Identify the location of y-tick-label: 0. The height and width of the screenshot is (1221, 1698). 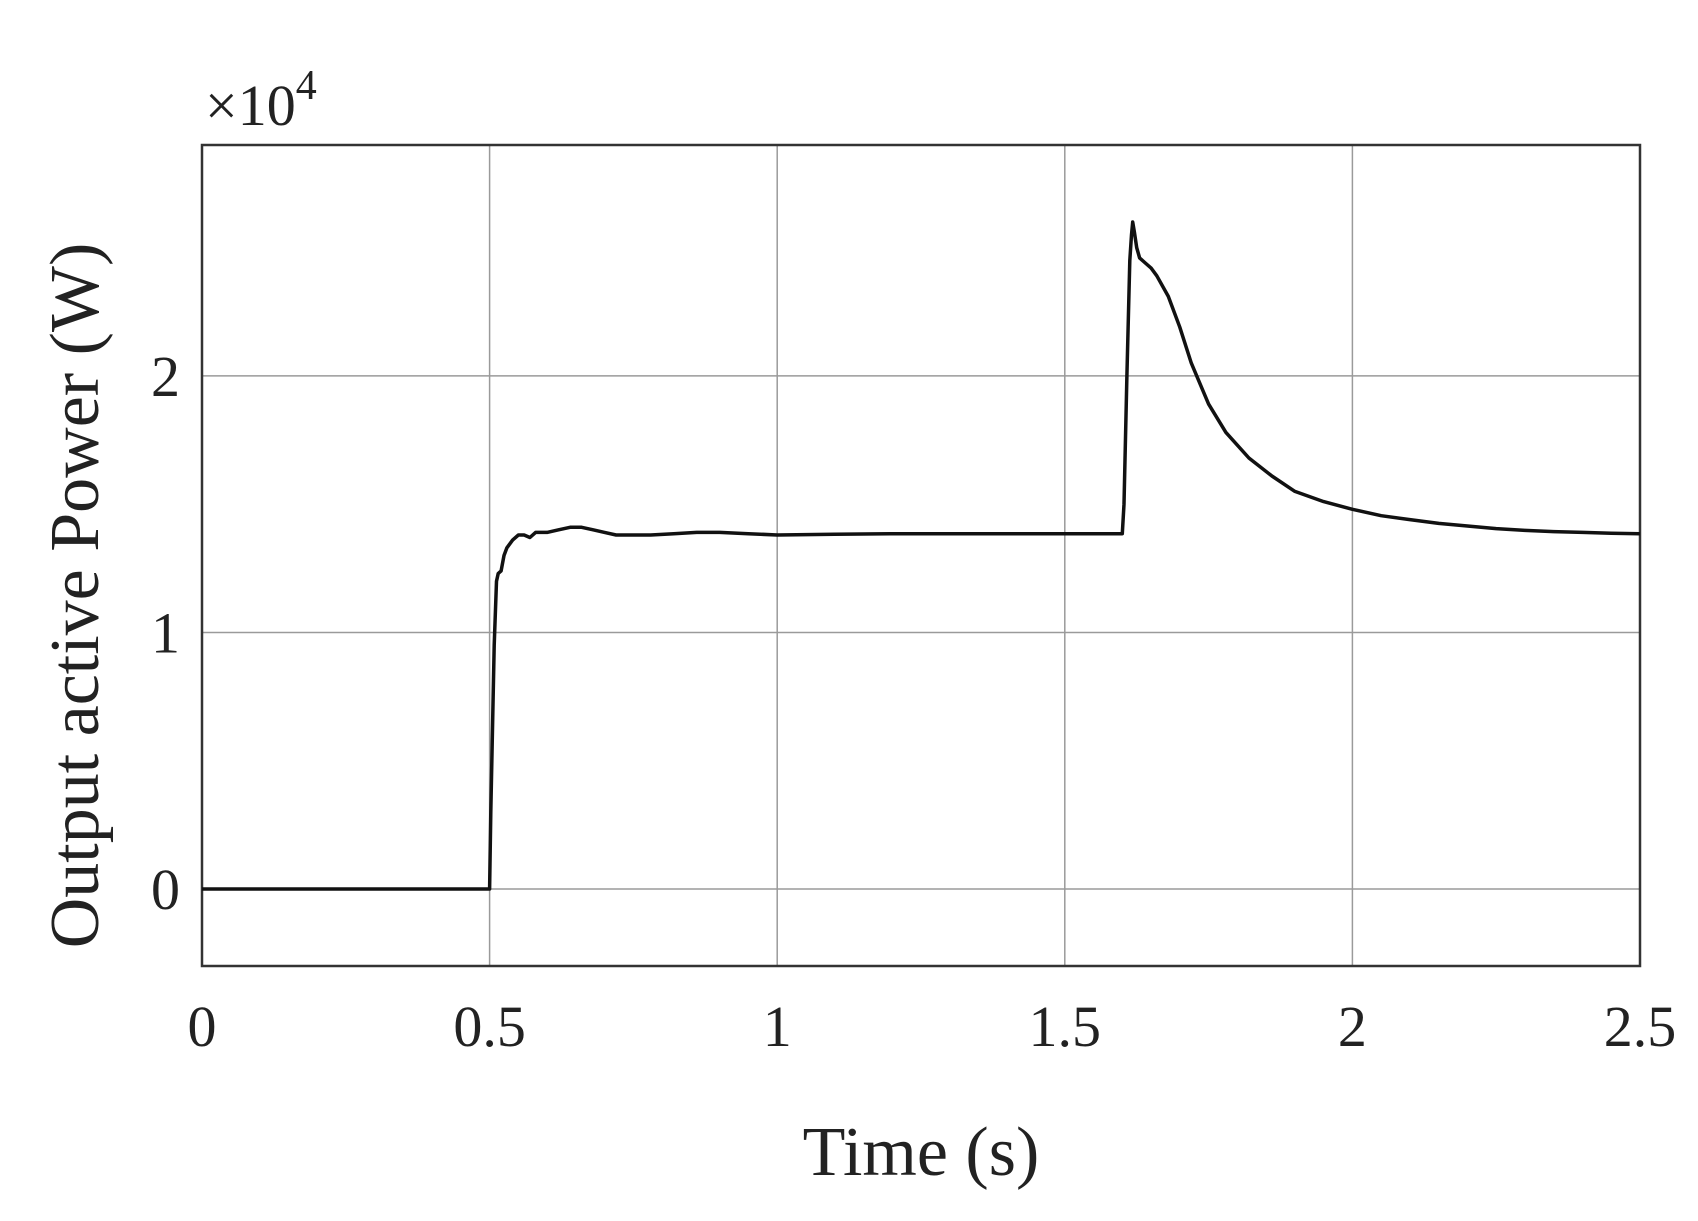
(165, 889).